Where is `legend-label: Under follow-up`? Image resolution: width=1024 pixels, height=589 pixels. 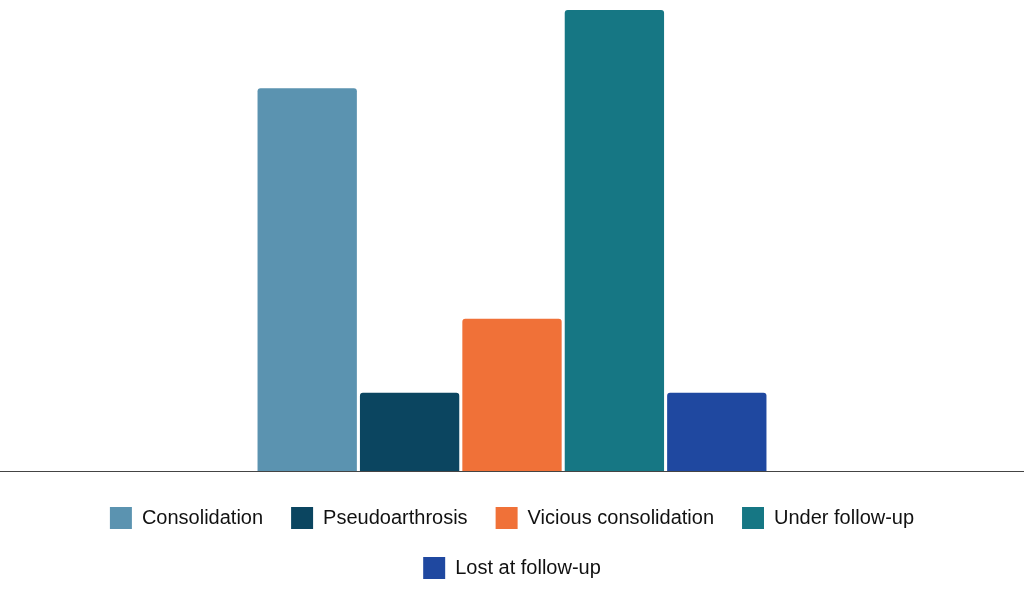
legend-label: Under follow-up is located at coordinates (844, 516).